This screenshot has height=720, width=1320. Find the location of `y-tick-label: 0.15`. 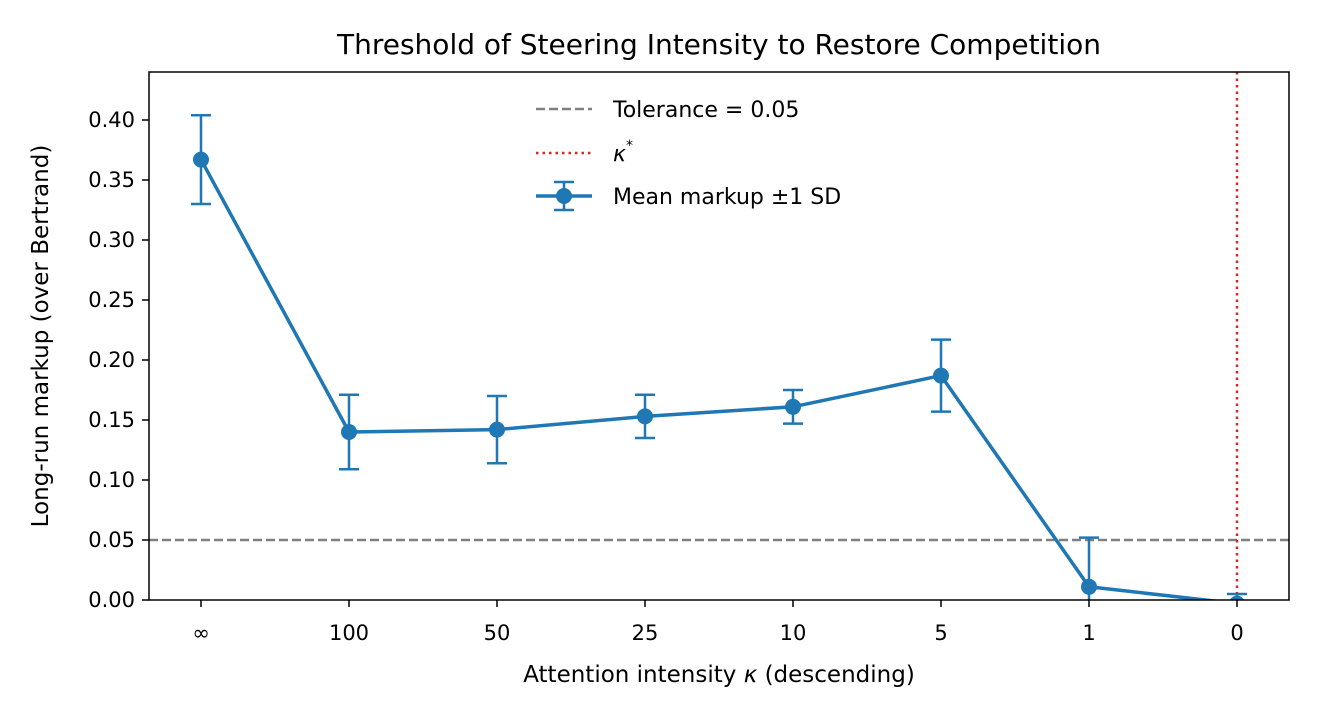

y-tick-label: 0.15 is located at coordinates (111, 420).